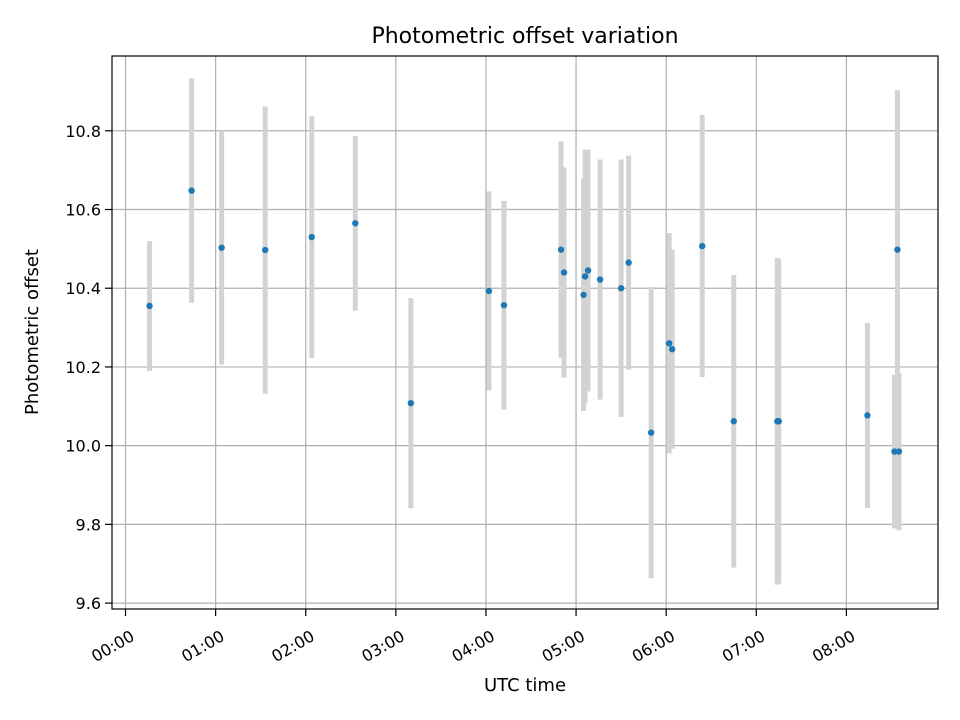 The width and height of the screenshot is (960, 720). I want to click on x-axis-label: UTC time, so click(525, 685).